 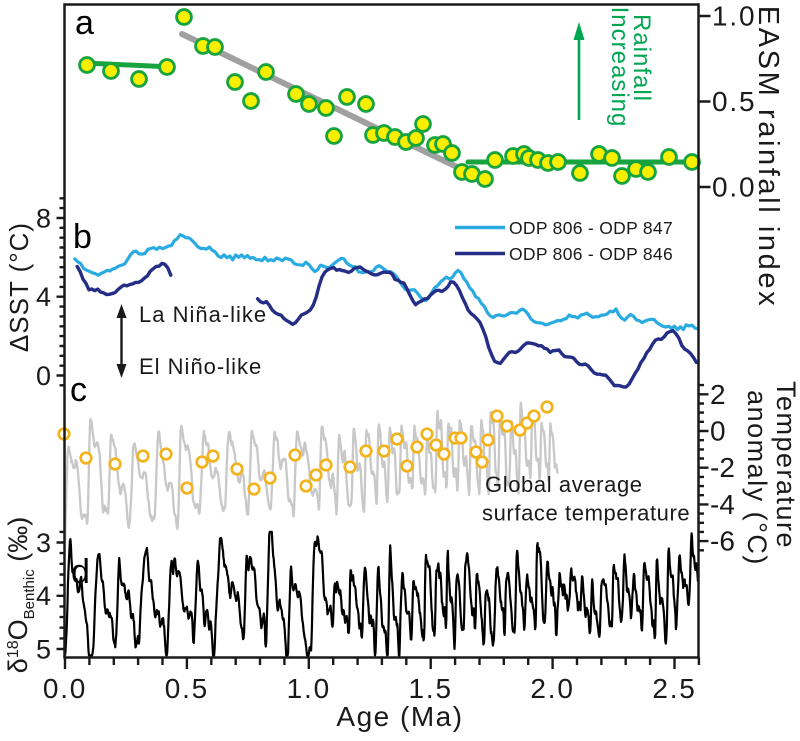 I want to click on svg-text: Rainfall, so click(x=641, y=58).